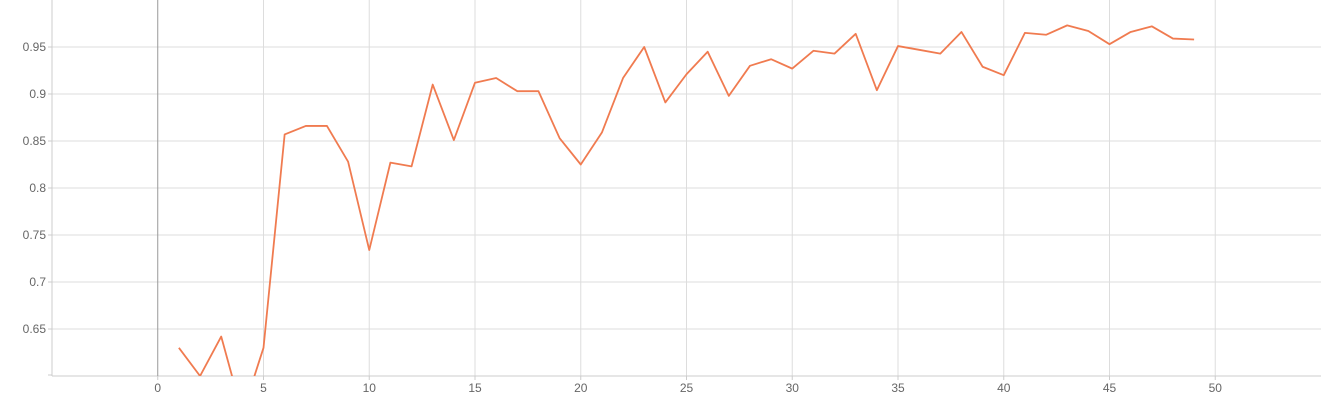 The width and height of the screenshot is (1323, 400). What do you see at coordinates (37, 282) in the screenshot?
I see `y-tick-label: 0.7` at bounding box center [37, 282].